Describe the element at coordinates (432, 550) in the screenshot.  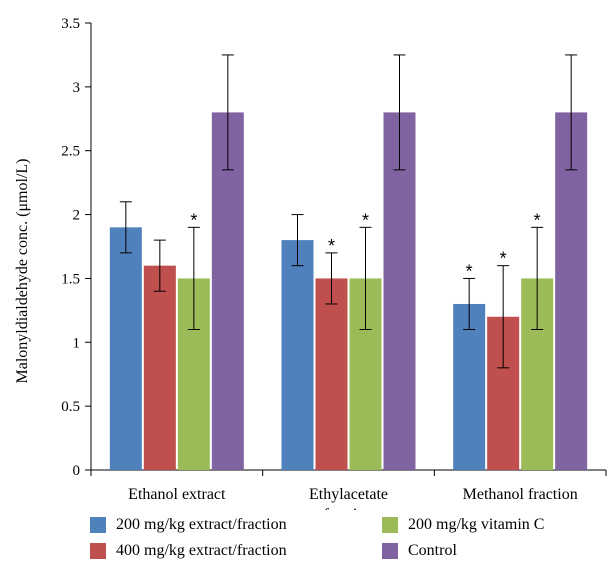
I see `legend-label-control: Control` at that location.